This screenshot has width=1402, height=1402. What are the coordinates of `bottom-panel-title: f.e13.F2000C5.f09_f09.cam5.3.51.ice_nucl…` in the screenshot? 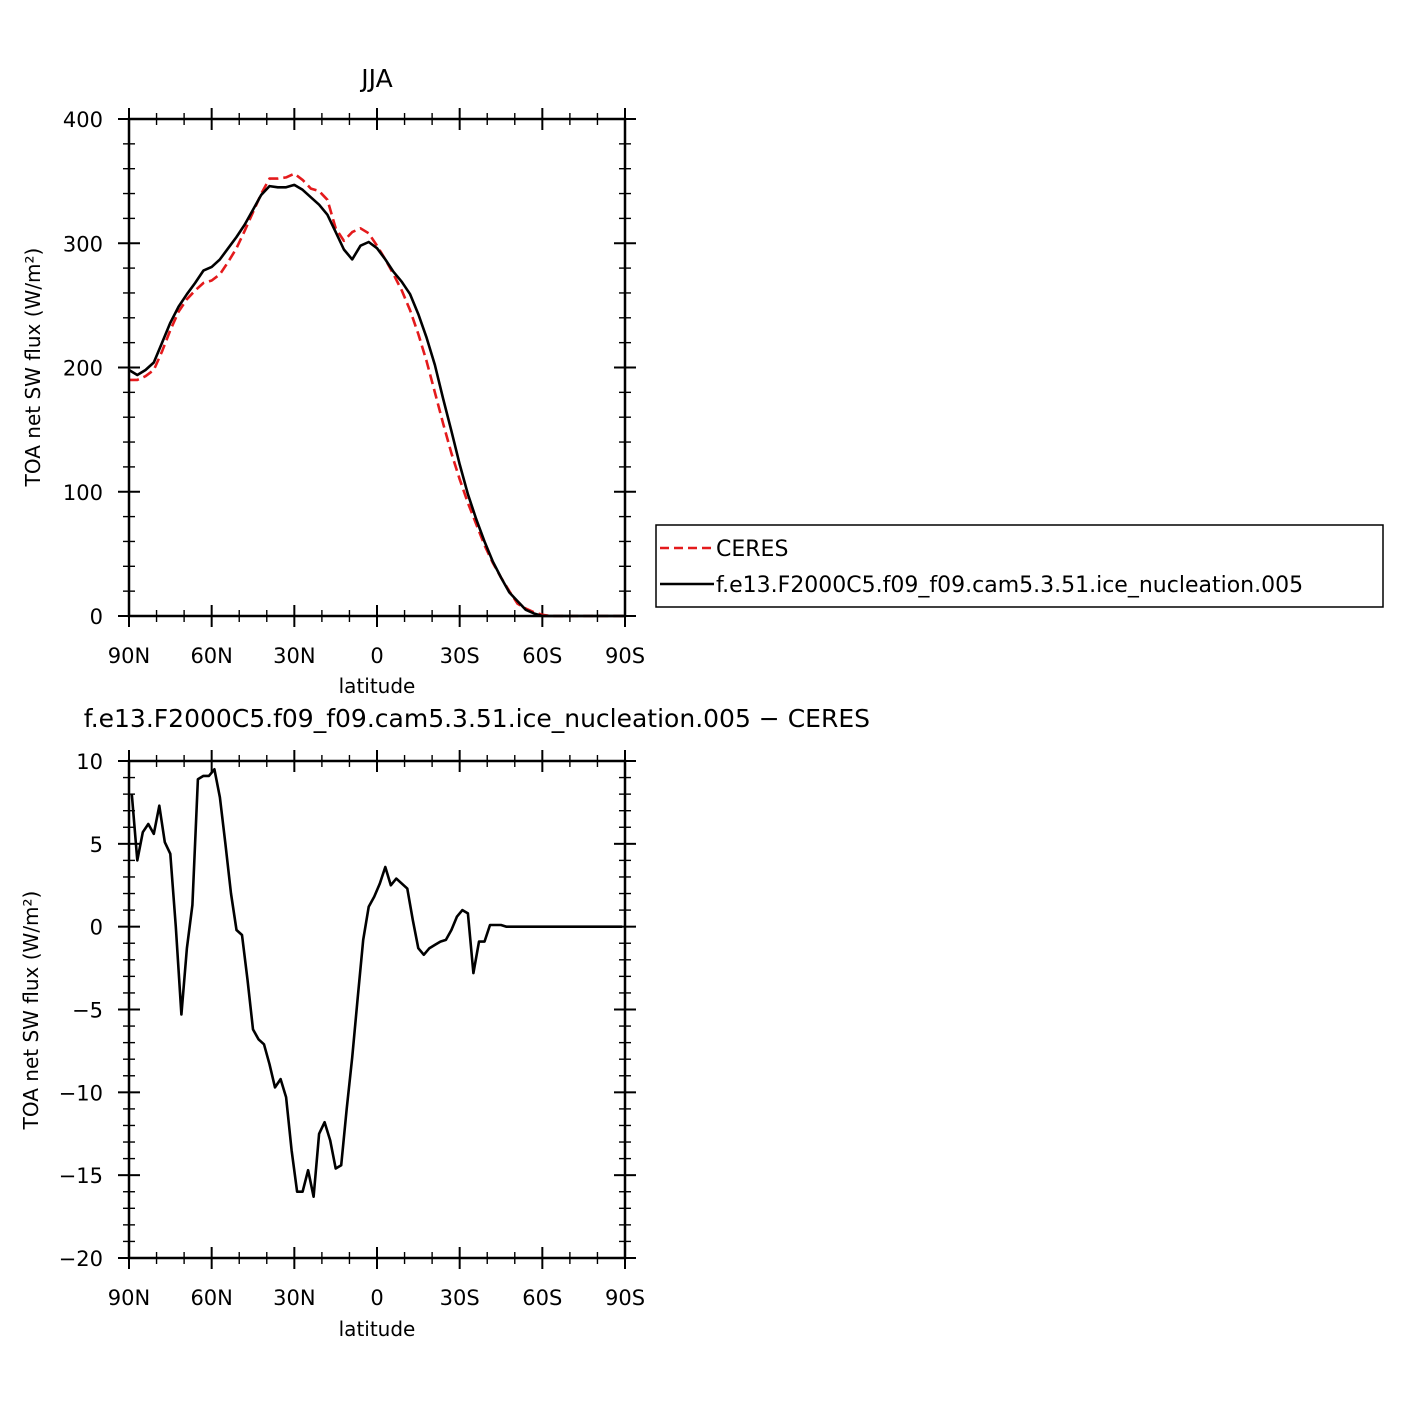 It's located at (477, 718).